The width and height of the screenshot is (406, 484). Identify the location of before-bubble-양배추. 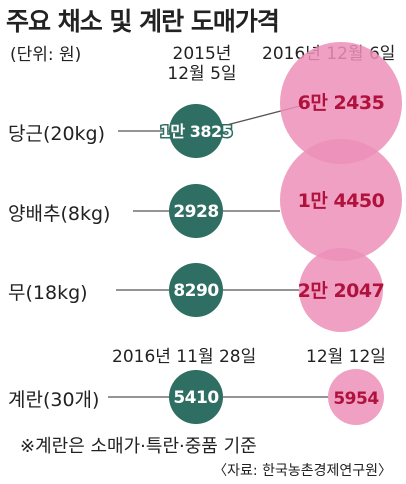
(196, 211).